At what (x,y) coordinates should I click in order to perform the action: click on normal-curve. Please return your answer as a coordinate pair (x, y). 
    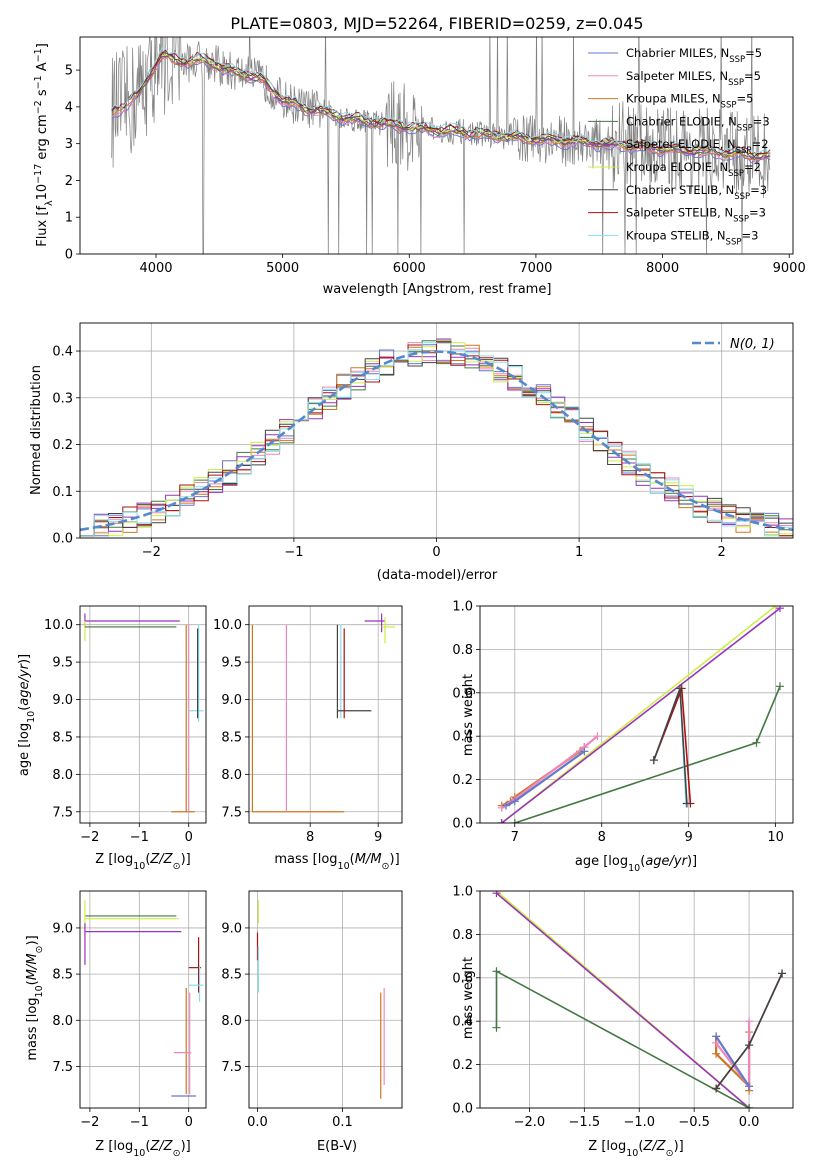
    Looking at the image, I should click on (436, 441).